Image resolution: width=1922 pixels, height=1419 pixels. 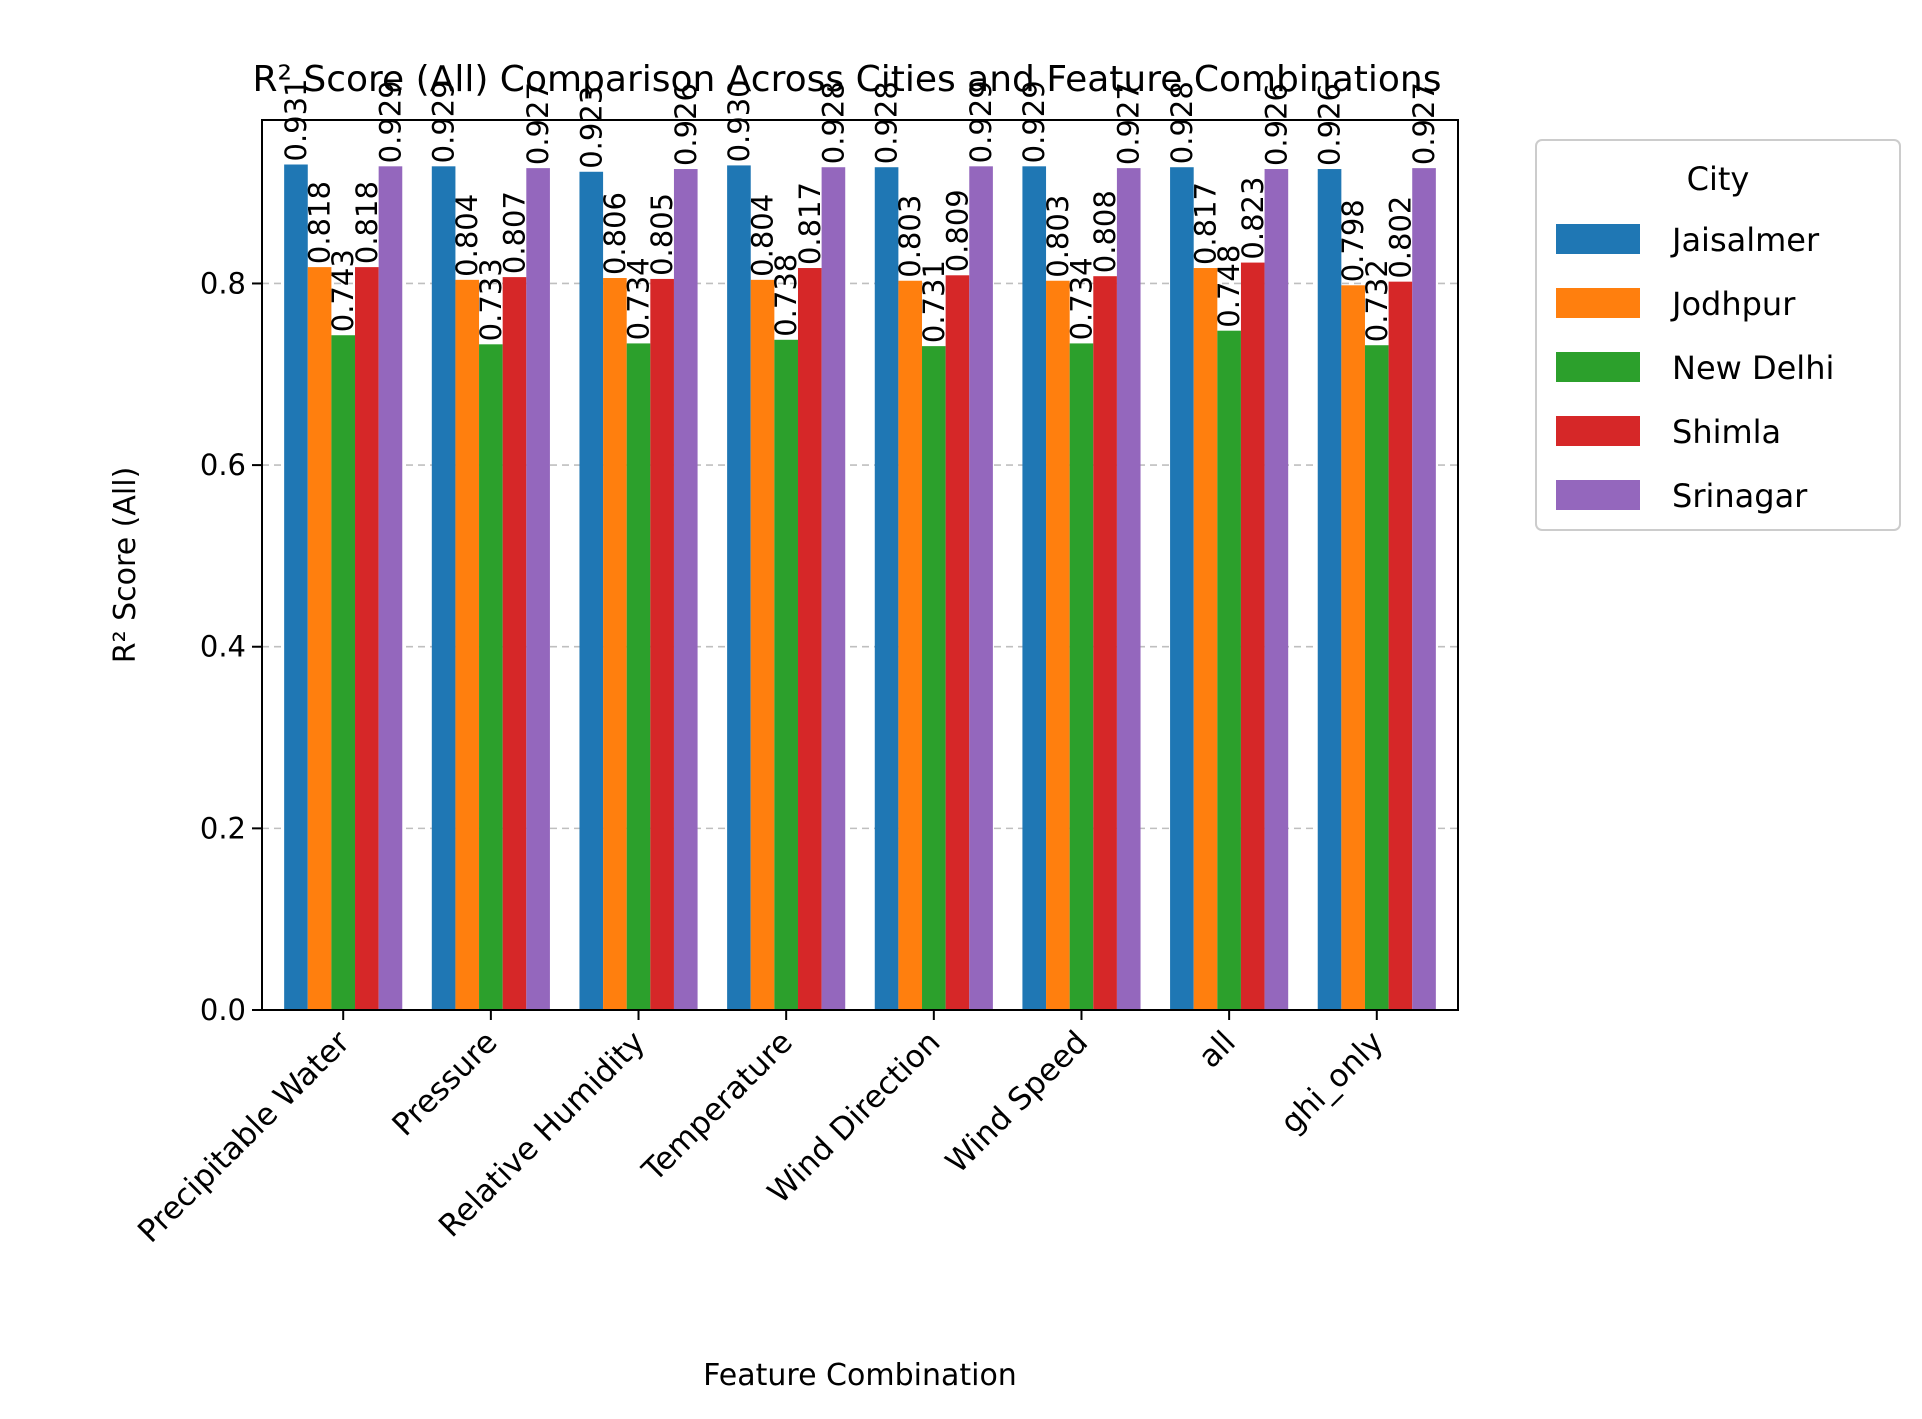 I want to click on legend-title: City, so click(x=1718, y=179).